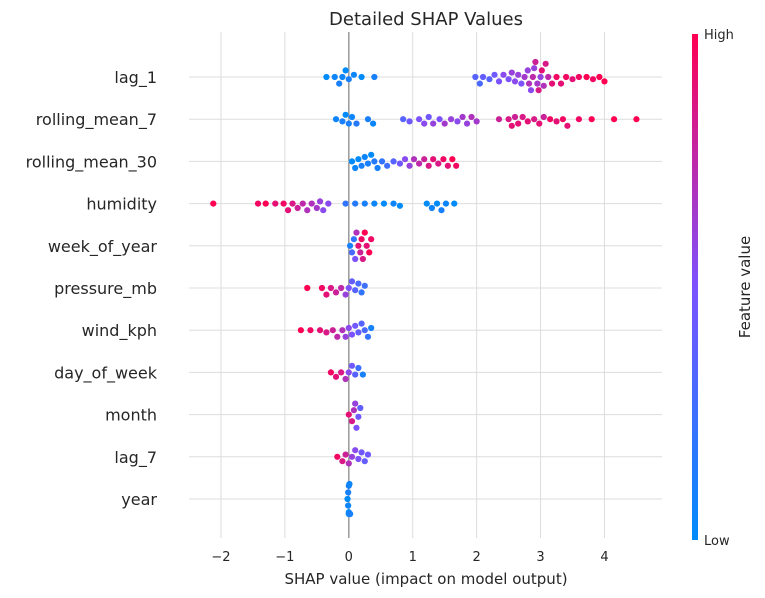  What do you see at coordinates (284, 557) in the screenshot?
I see `x-tick-label: −1` at bounding box center [284, 557].